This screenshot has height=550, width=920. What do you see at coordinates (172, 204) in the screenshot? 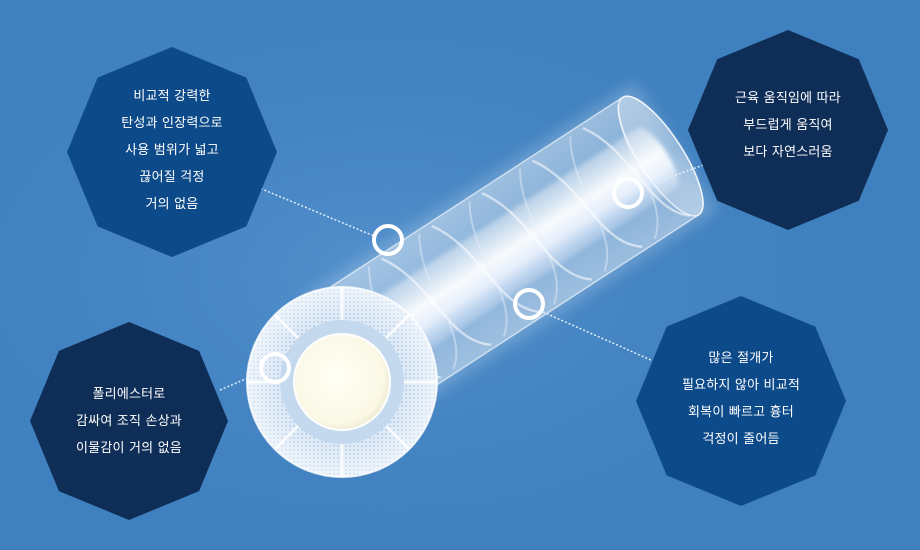
I see `callout-line: 거의 없음` at bounding box center [172, 204].